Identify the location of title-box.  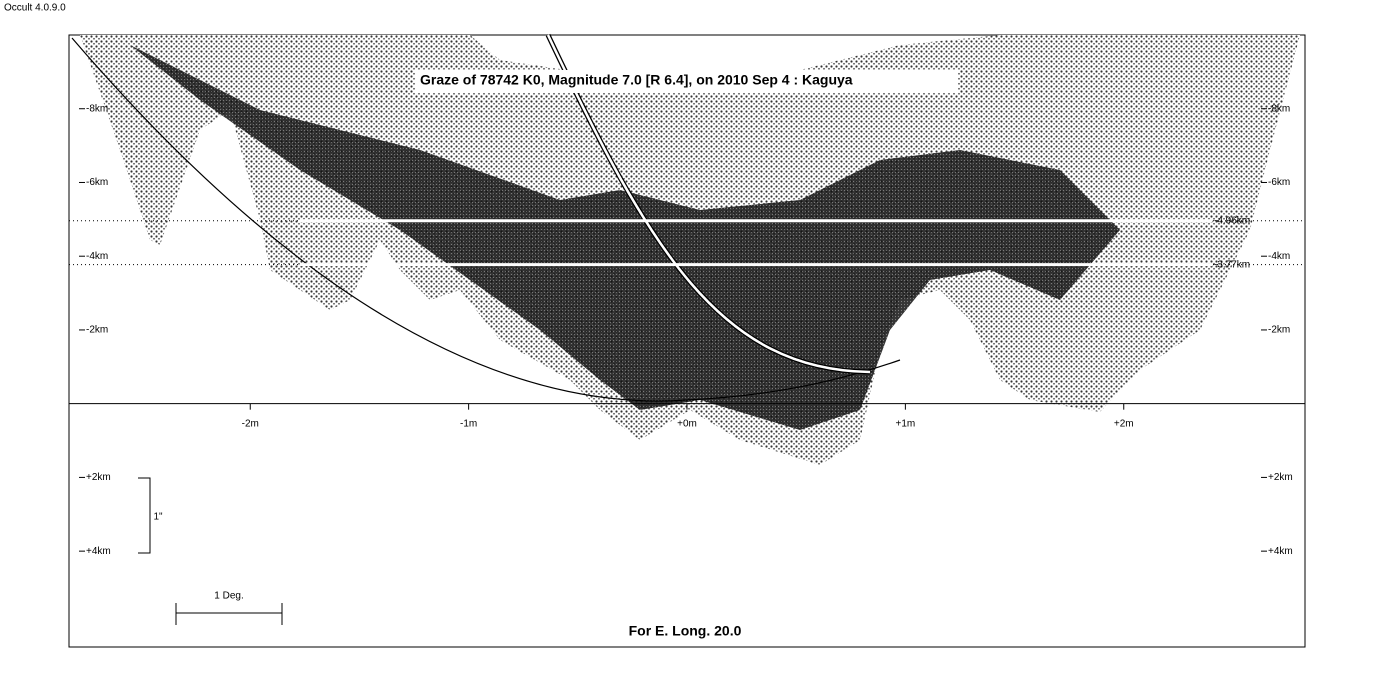
(686, 81).